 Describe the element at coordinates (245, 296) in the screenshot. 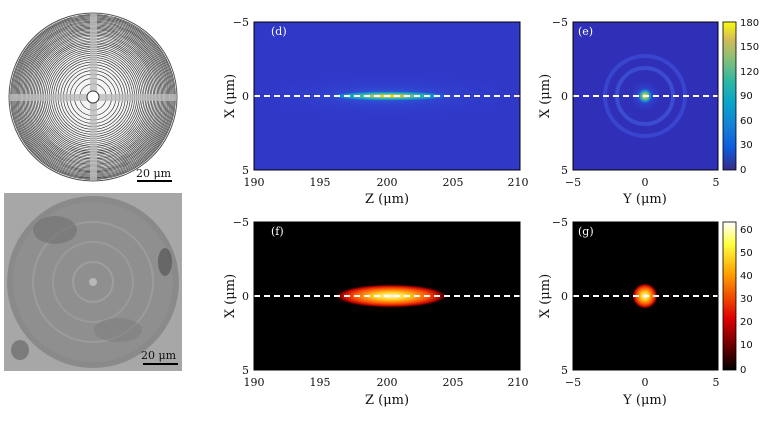

I see `tick-f-y-1: 0` at that location.